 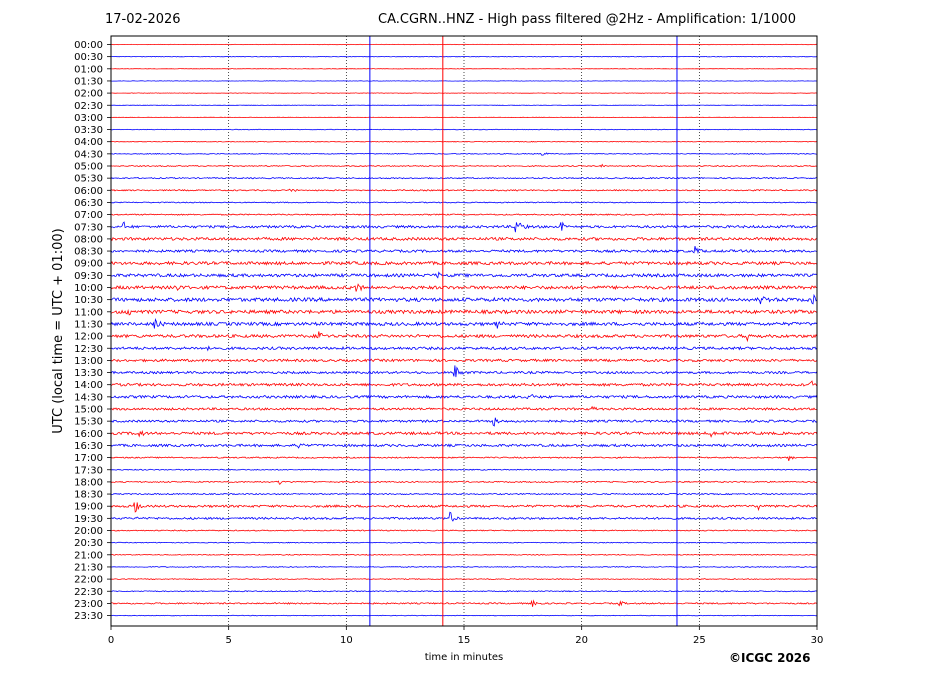 What do you see at coordinates (88, 567) in the screenshot?
I see `y-tick-label: 21:30` at bounding box center [88, 567].